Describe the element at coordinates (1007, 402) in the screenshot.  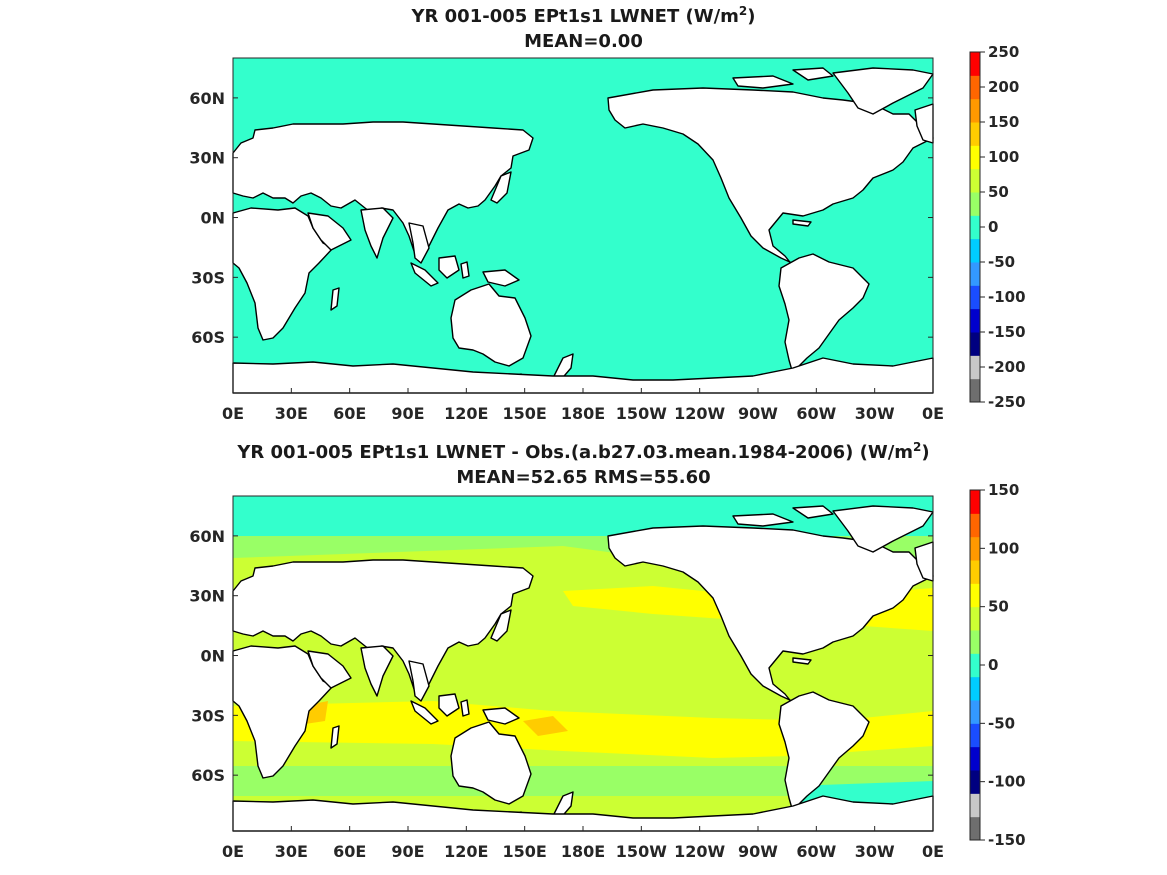
I see `colorbar-label: -250` at that location.